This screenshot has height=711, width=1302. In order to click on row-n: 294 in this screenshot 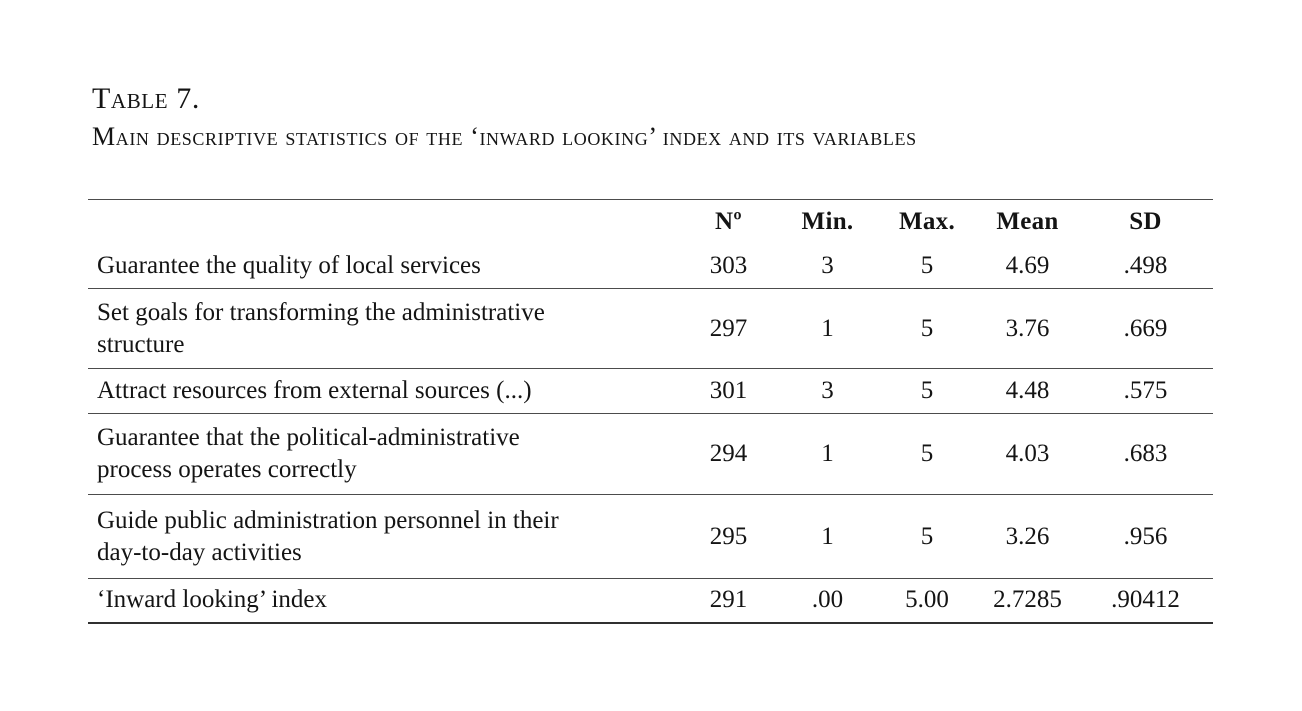, I will do `click(728, 453)`.